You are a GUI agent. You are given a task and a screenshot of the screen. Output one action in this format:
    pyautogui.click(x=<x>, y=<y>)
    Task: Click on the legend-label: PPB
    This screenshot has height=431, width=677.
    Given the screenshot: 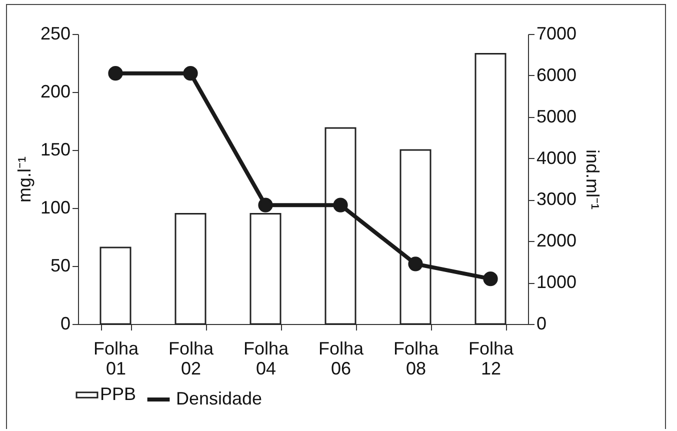 What is the action you would take?
    pyautogui.click(x=118, y=394)
    